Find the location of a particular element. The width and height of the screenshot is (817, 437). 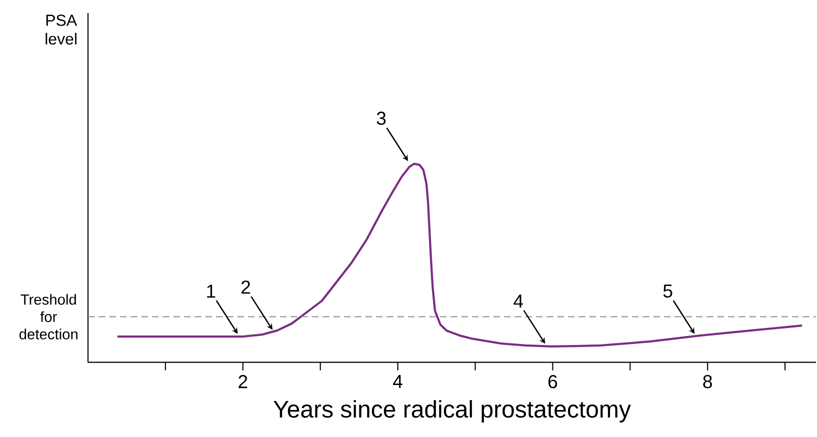

ref-line-label: Treshold for detection is located at coordinates (48, 317).